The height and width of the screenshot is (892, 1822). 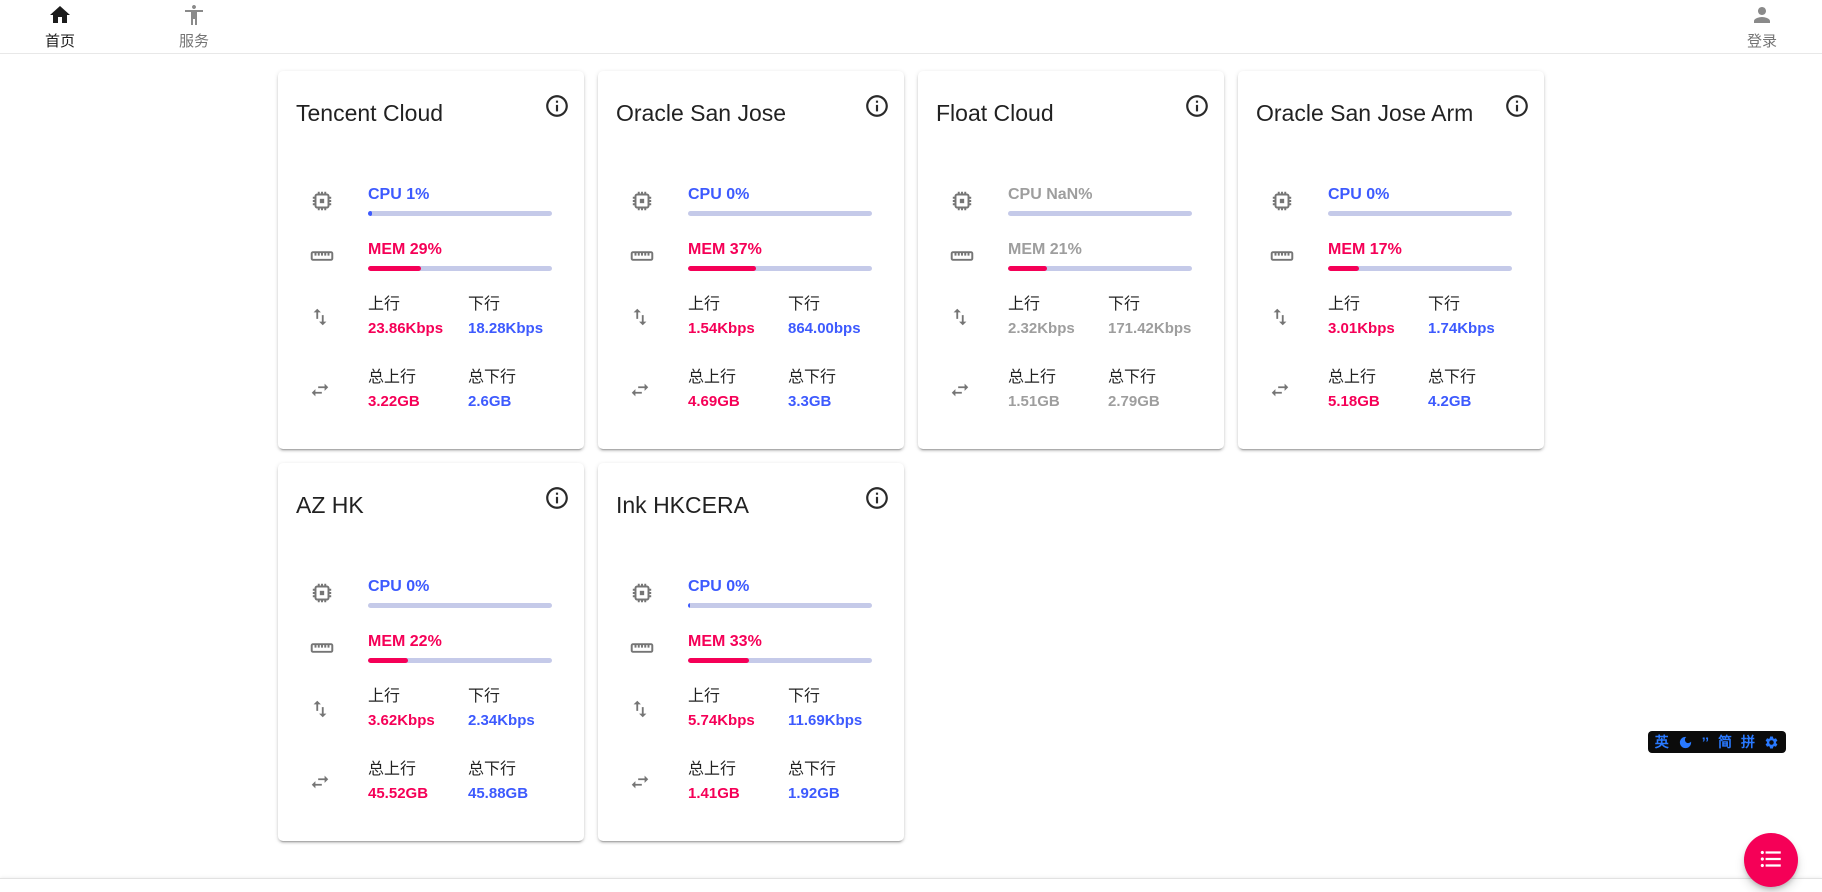 I want to click on nav-item-login-label: 登录, so click(x=1761, y=41).